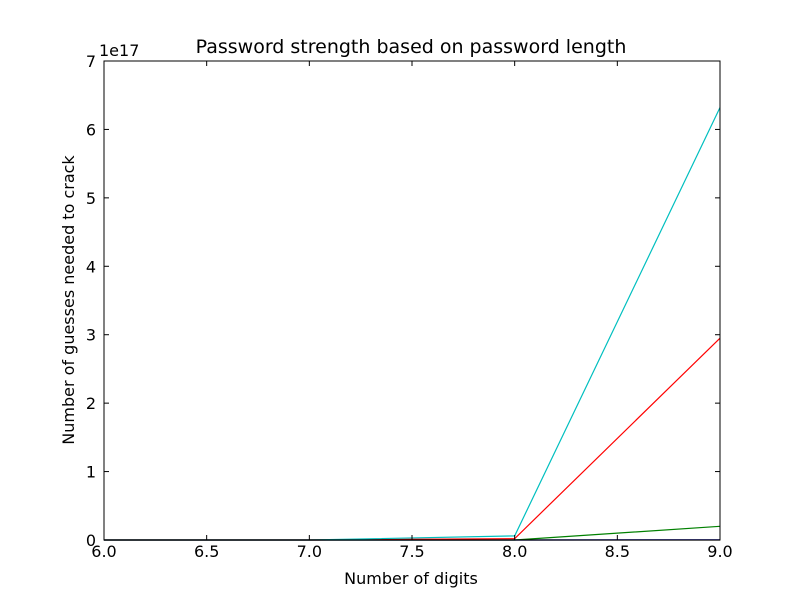 This screenshot has width=800, height=600. I want to click on y-tick-label: 1, so click(91, 472).